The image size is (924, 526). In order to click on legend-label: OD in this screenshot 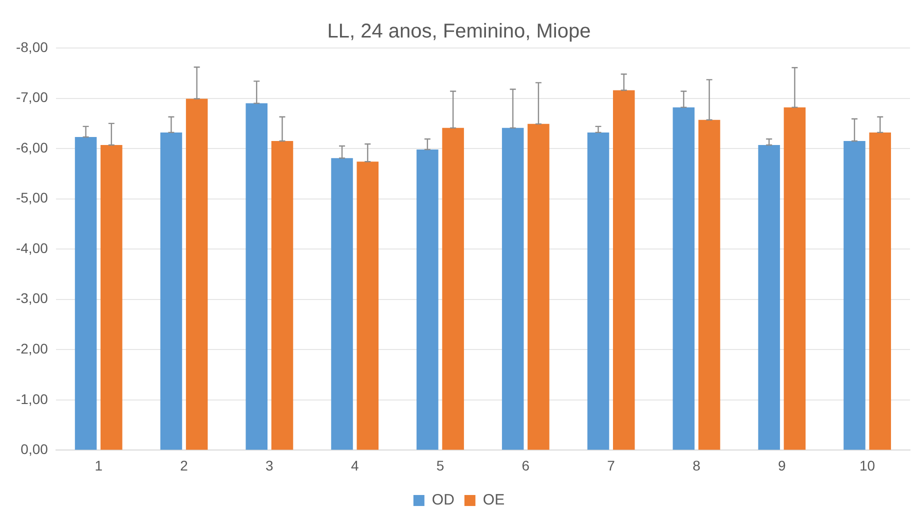, I will do `click(443, 500)`.